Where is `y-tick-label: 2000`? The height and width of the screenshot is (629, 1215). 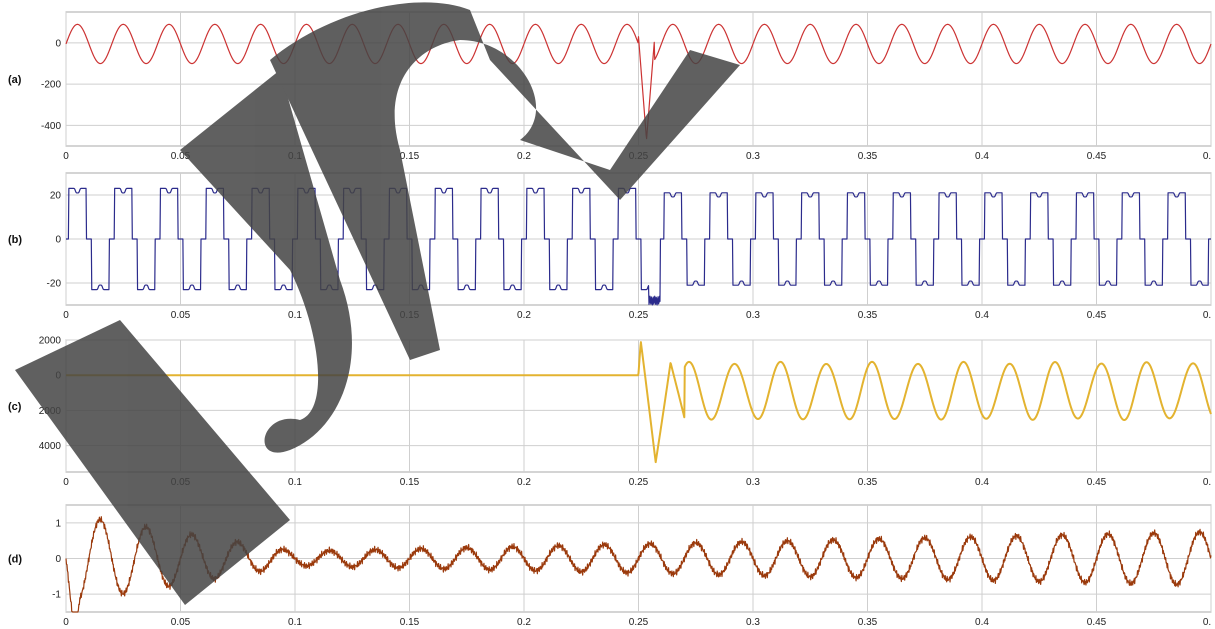
y-tick-label: 2000 is located at coordinates (50, 341).